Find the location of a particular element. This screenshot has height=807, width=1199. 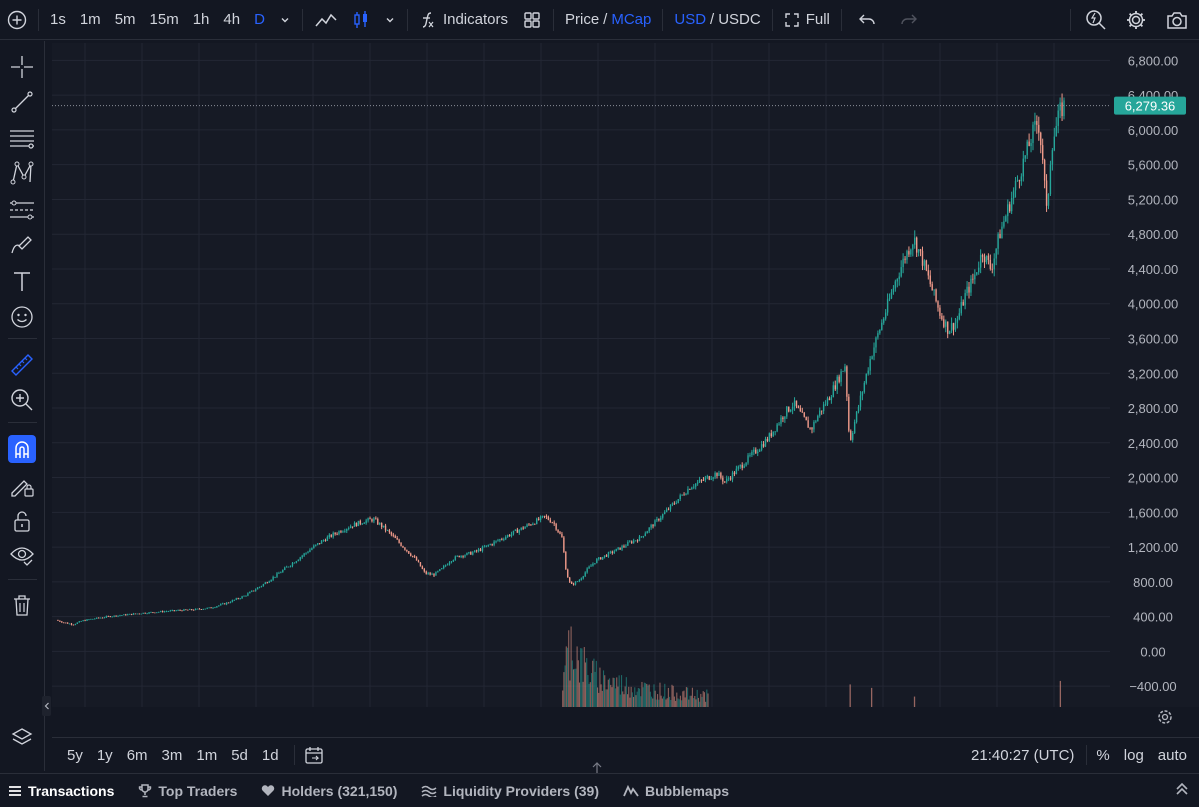

price-axis-label: 2,400.00 is located at coordinates (1153, 443).